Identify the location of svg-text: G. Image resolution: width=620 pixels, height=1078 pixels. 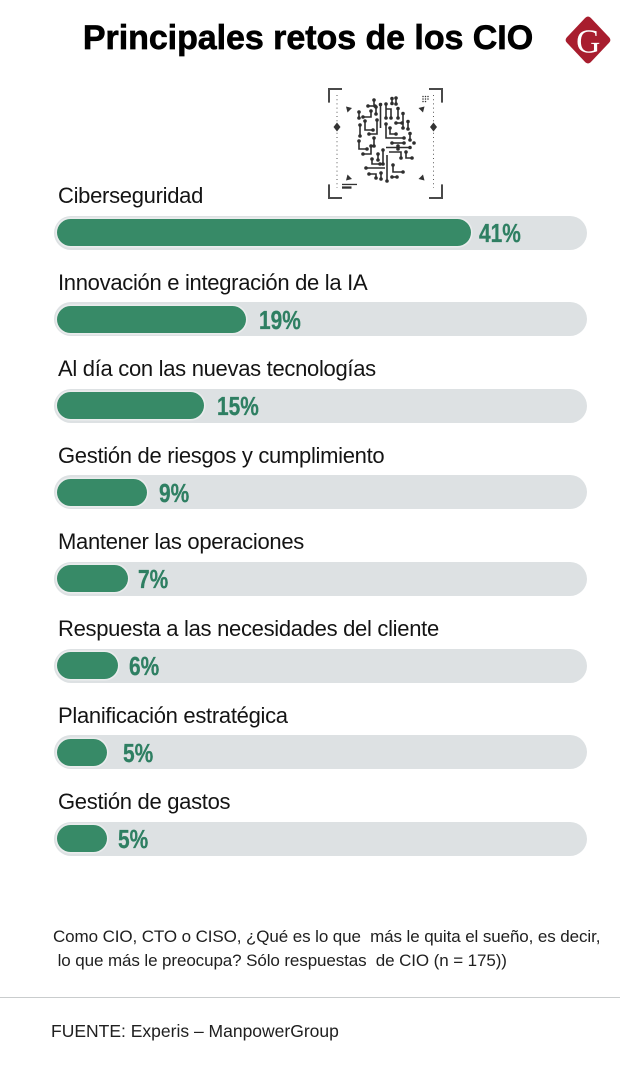
(588, 42).